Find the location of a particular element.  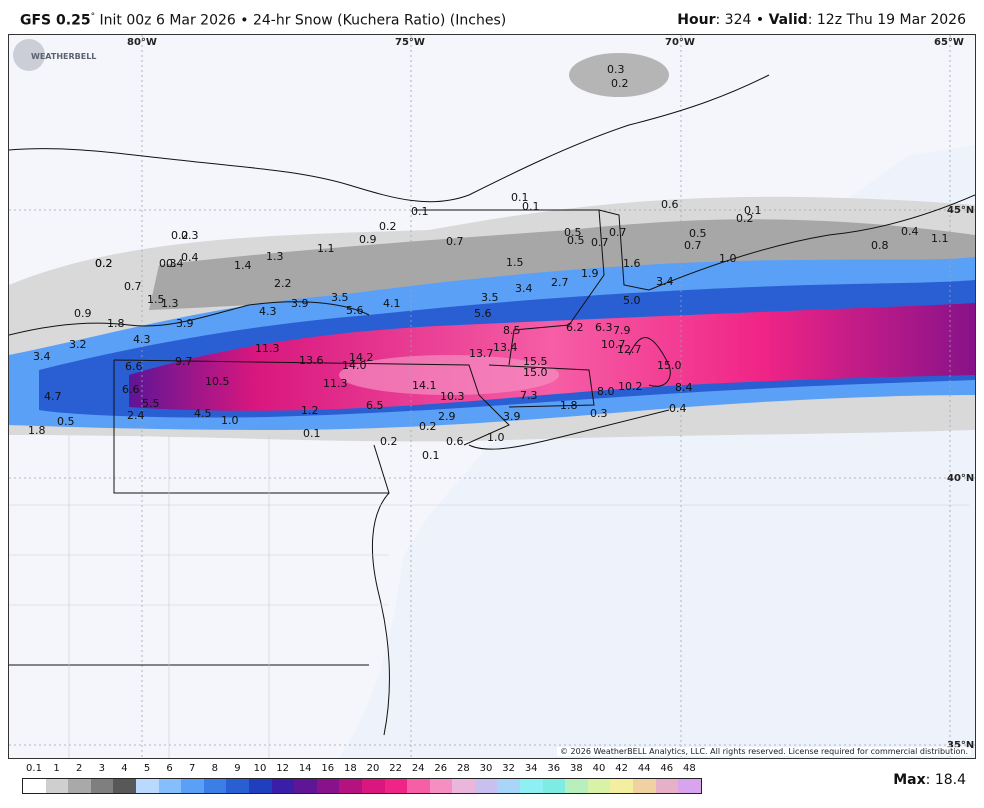

snow-value-label: 3.4 is located at coordinates (665, 281).